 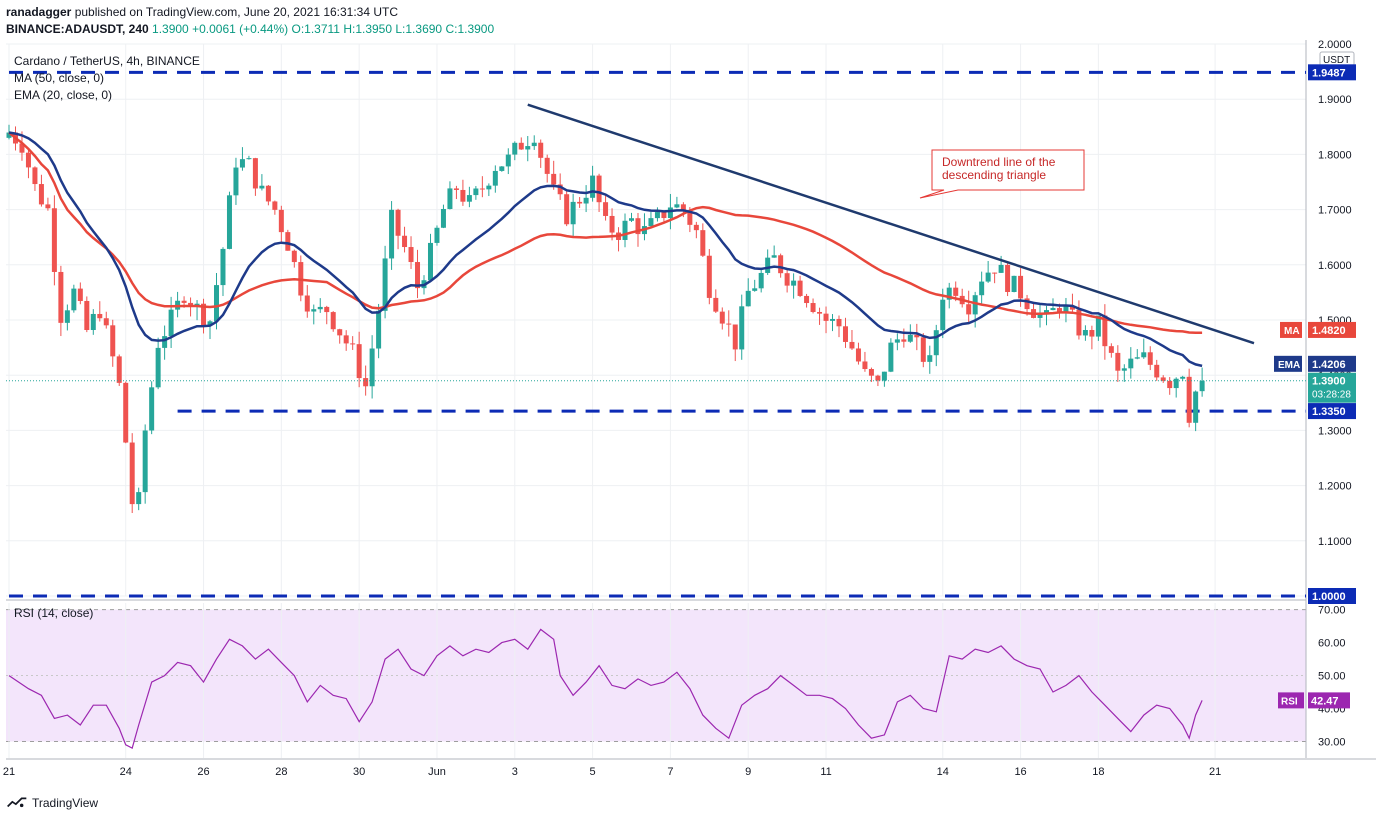 What do you see at coordinates (359, 772) in the screenshot?
I see `time-tick-label: 30` at bounding box center [359, 772].